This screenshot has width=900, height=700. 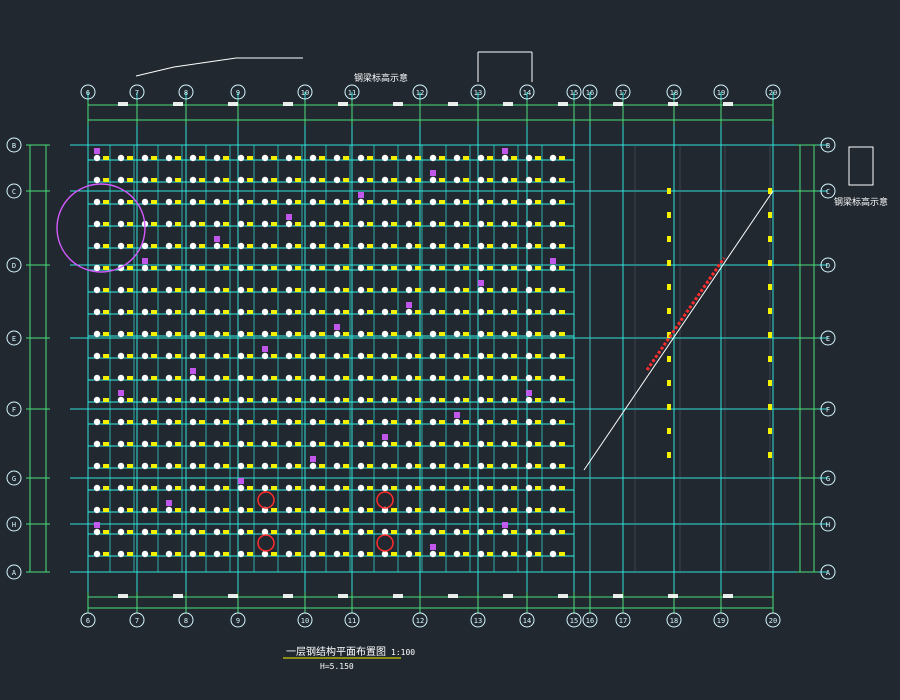 What do you see at coordinates (828, 145) in the screenshot?
I see `axis-bubble-right: B` at bounding box center [828, 145].